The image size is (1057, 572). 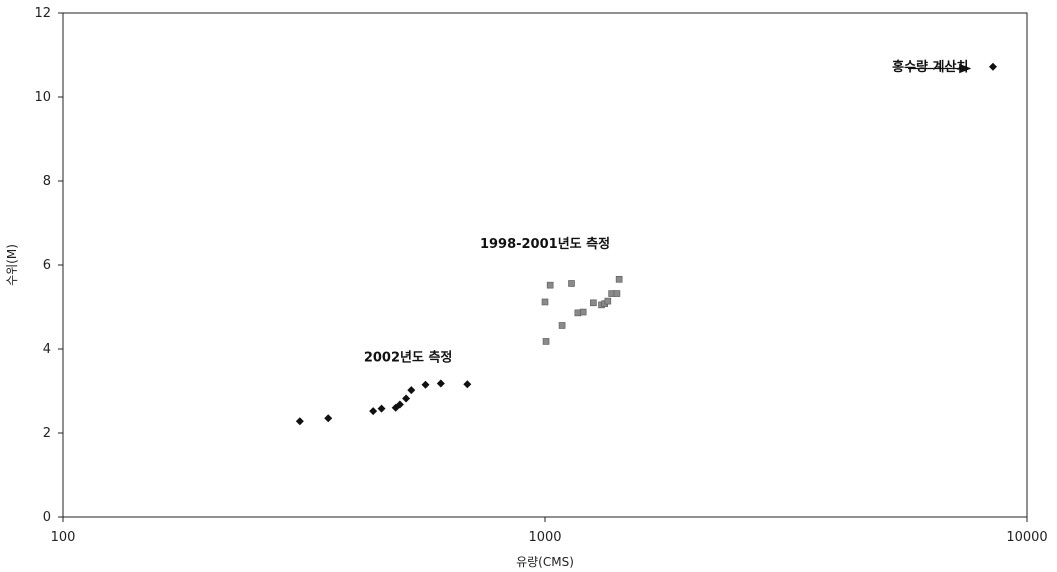 What do you see at coordinates (408, 357) in the screenshot?
I see `annotation-label: 2002년도 측정` at bounding box center [408, 357].